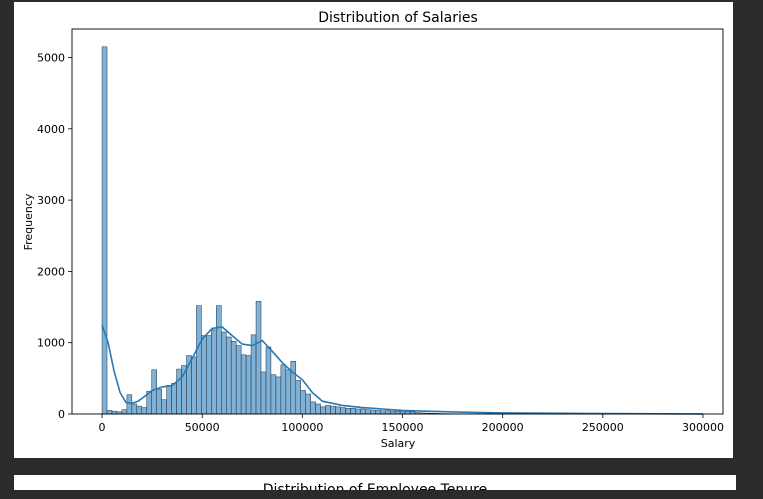 Image resolution: width=763 pixels, height=499 pixels. What do you see at coordinates (398, 18) in the screenshot?
I see `chart-title: Distribution of Salaries` at bounding box center [398, 18].